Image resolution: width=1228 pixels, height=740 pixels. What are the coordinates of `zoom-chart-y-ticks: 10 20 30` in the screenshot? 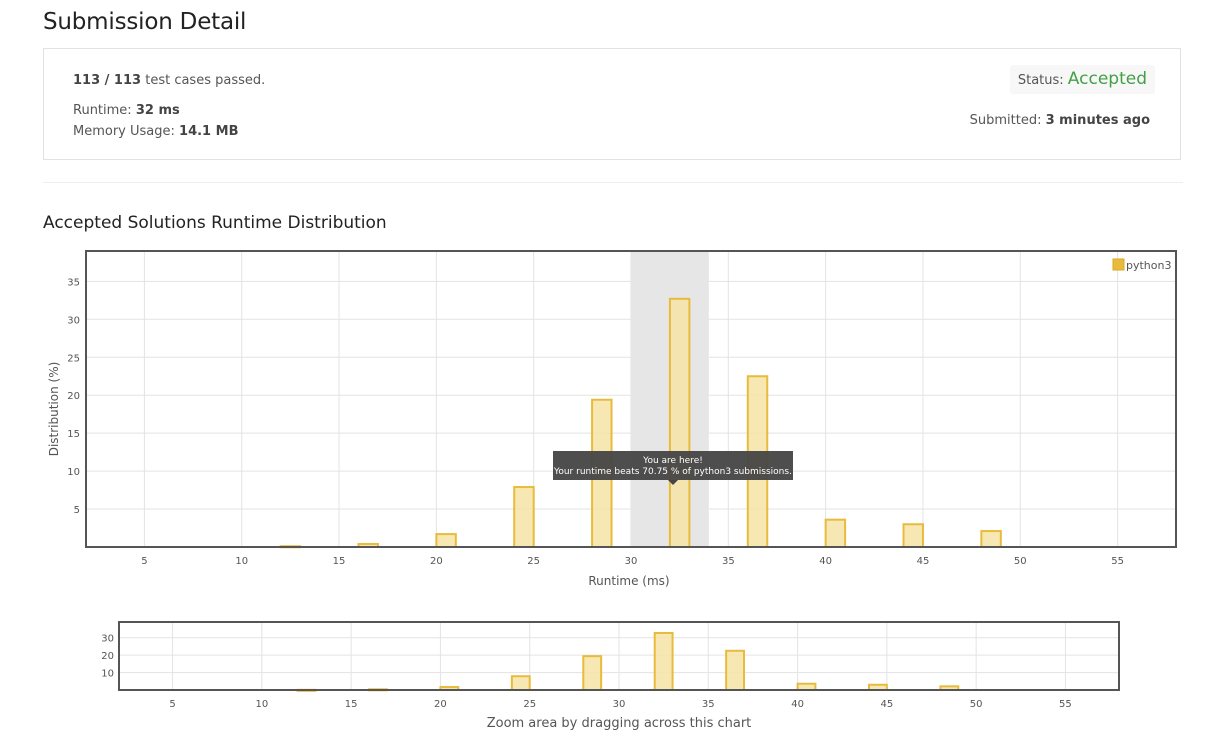 It's located at (107, 657).